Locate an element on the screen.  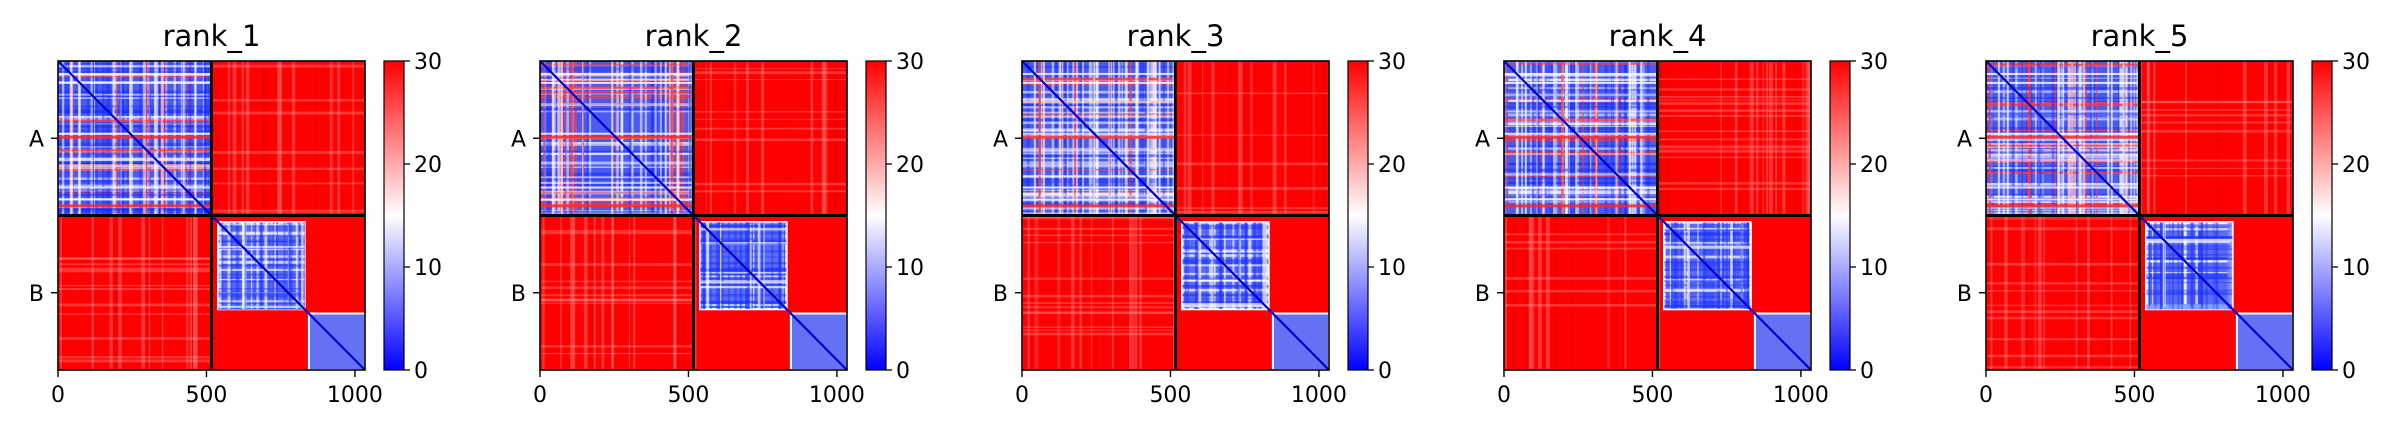
panel-title: rank_5 is located at coordinates (2140, 36).